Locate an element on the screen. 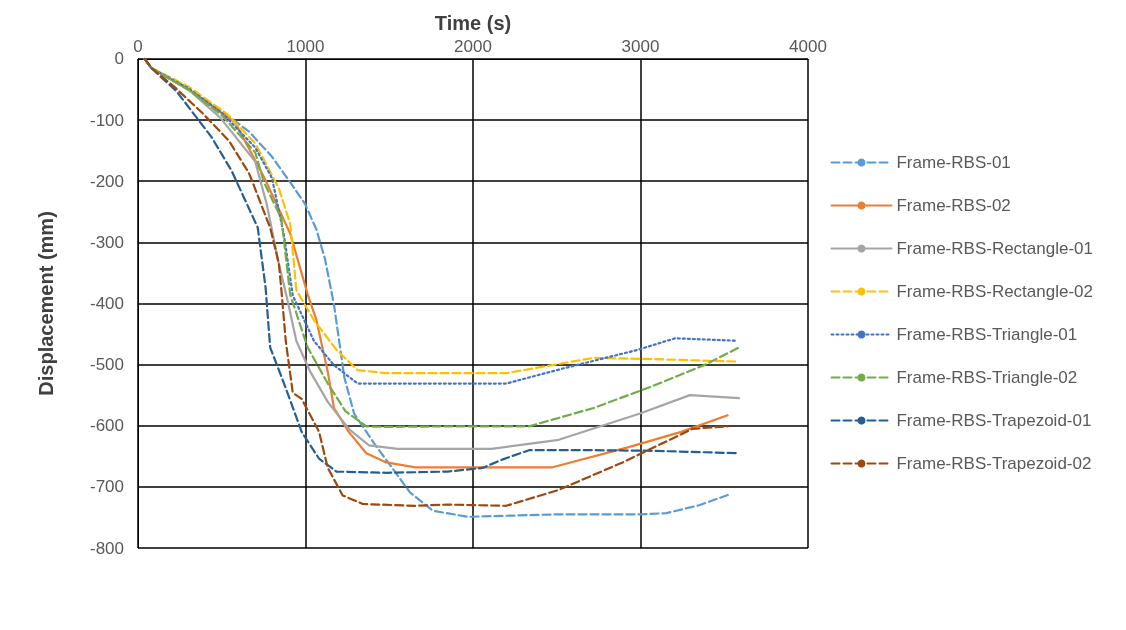 This screenshot has width=1126, height=630. legend-label: Frame-RBS-Trapezoid-01 is located at coordinates (994, 420).